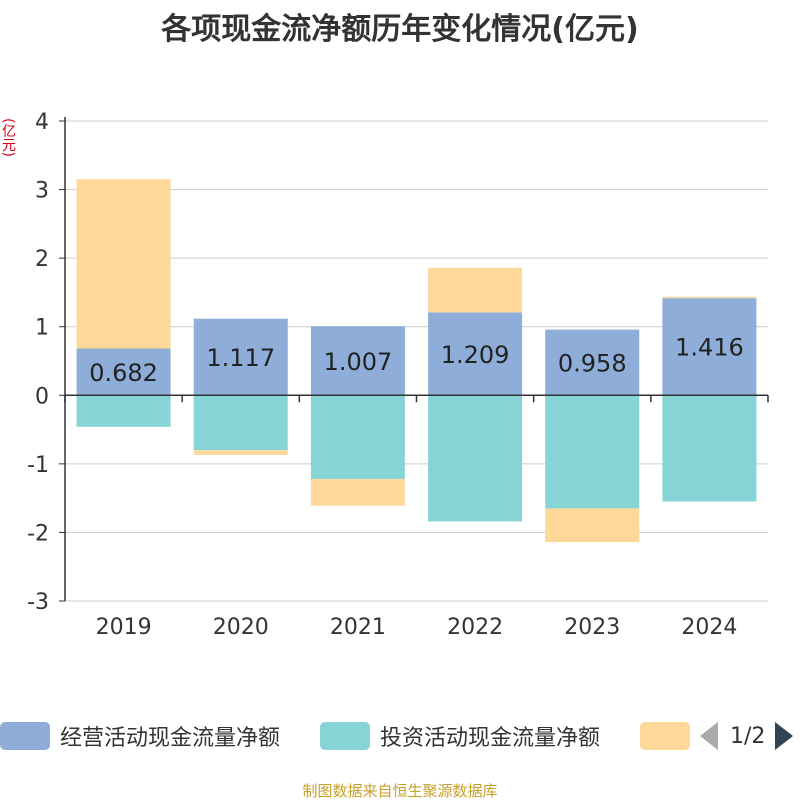  Describe the element at coordinates (592, 525) in the screenshot. I see `bar-financing-2023` at that location.